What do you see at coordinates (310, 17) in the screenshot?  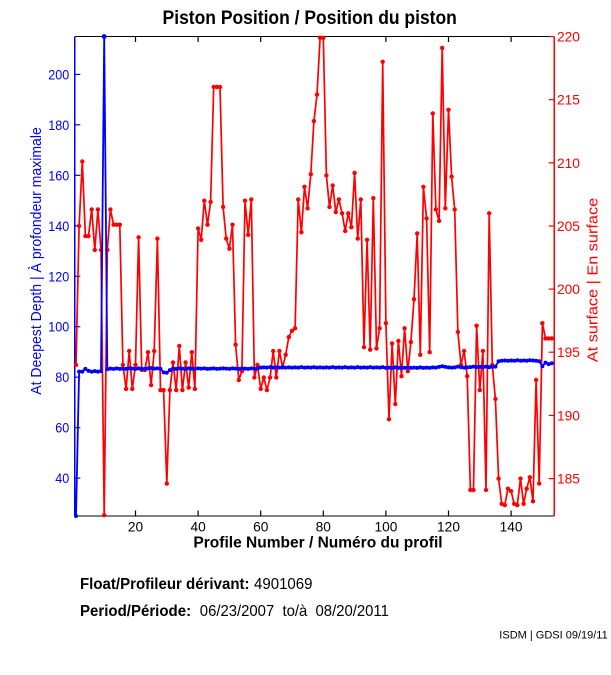 I see `svg-text:Piston Position / Position du: Piston Position / Position du piston` at bounding box center [310, 17].